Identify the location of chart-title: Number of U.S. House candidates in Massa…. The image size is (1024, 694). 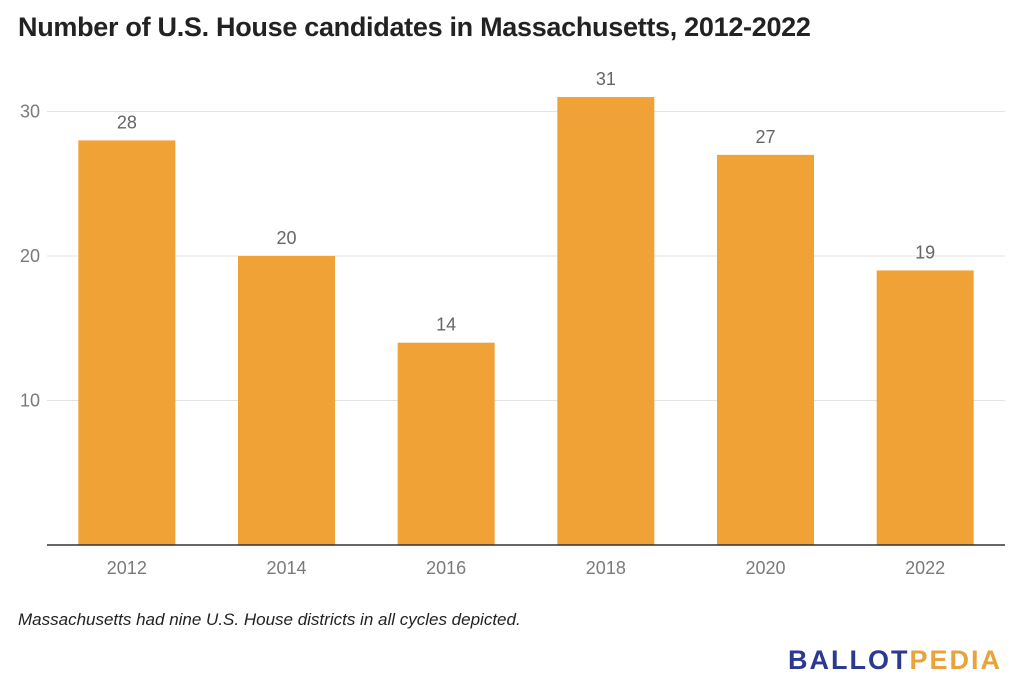
(414, 27).